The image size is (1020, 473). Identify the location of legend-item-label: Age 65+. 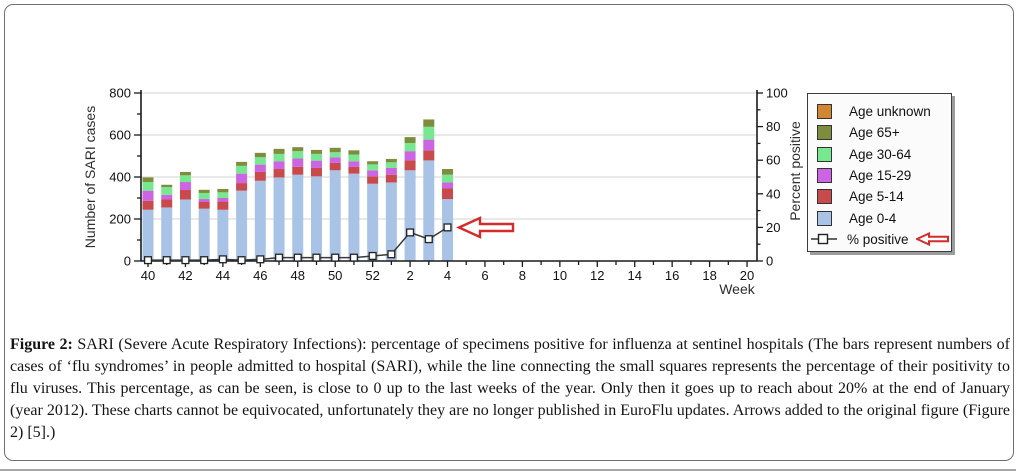
(874, 133).